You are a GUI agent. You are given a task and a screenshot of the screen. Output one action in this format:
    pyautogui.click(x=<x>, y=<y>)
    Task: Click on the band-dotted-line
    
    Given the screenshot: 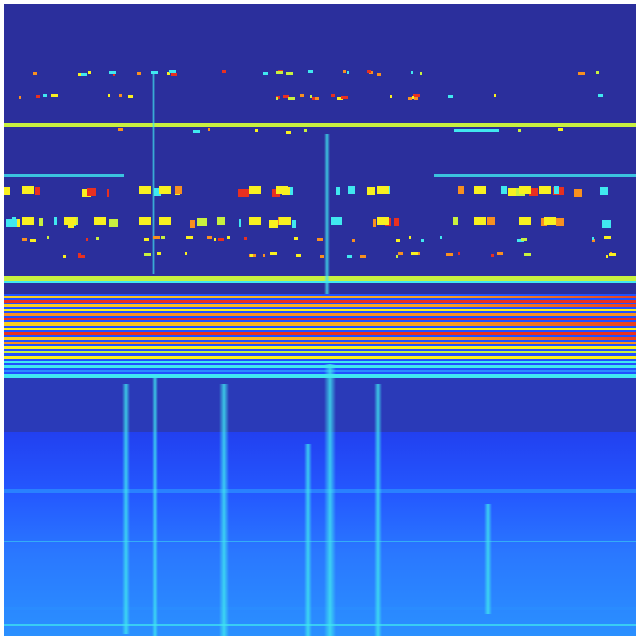 What is the action you would take?
    pyautogui.click(x=320, y=491)
    